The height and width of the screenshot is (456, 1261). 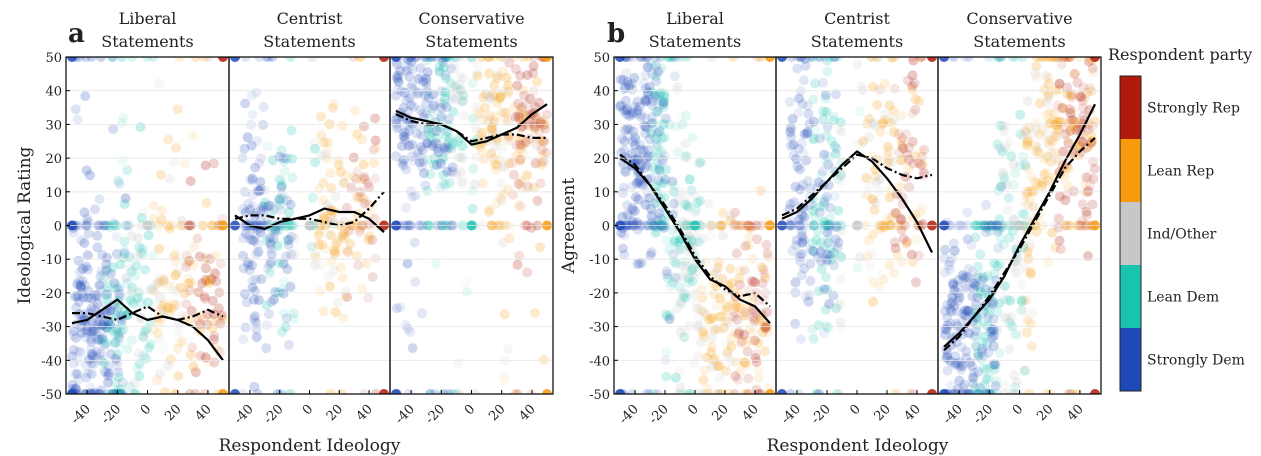 What do you see at coordinates (599, 294) in the screenshot?
I see `y-tick-label: -20` at bounding box center [599, 294].